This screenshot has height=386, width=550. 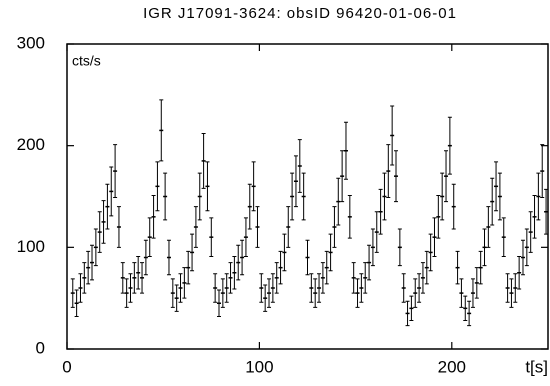 What do you see at coordinates (31, 42) in the screenshot?
I see `y-tick-label: 300` at bounding box center [31, 42].